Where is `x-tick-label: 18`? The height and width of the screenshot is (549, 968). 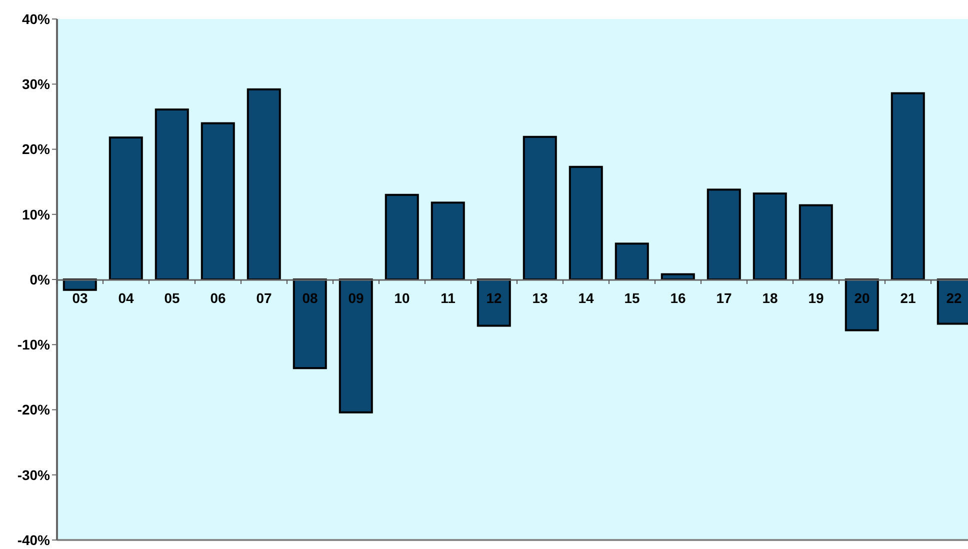 x-tick-label: 18 is located at coordinates (770, 298).